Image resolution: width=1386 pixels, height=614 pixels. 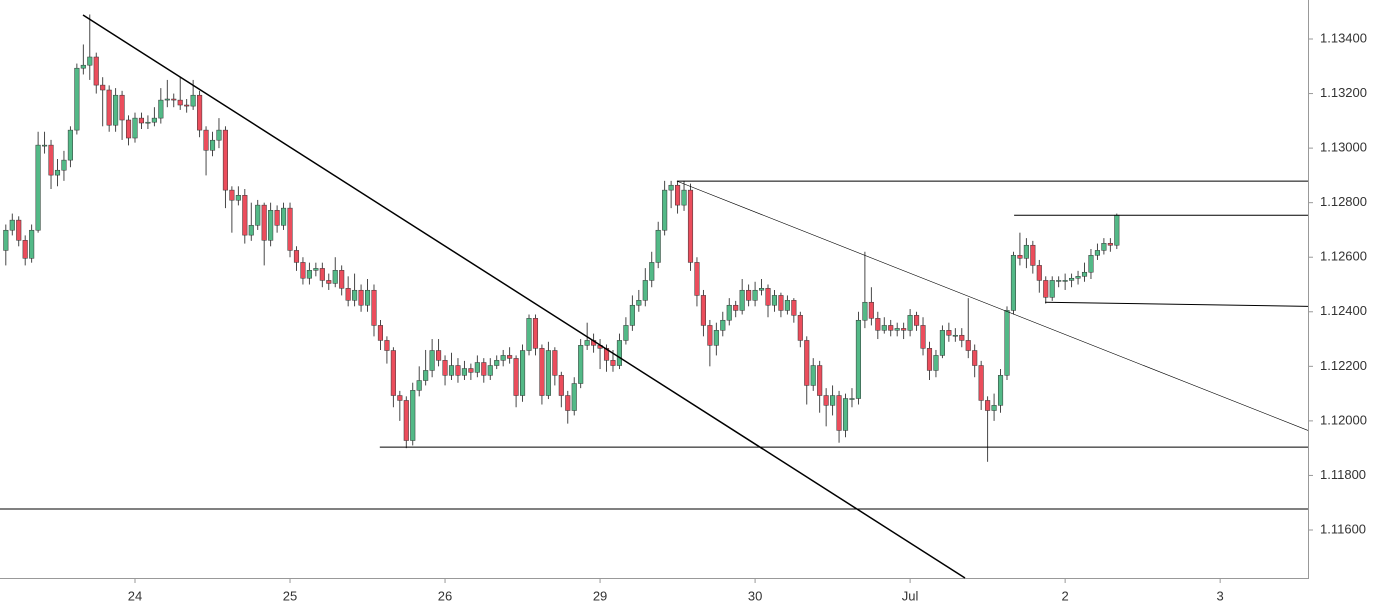 I want to click on y-tick-label: 1.13400, so click(x=1343, y=37).